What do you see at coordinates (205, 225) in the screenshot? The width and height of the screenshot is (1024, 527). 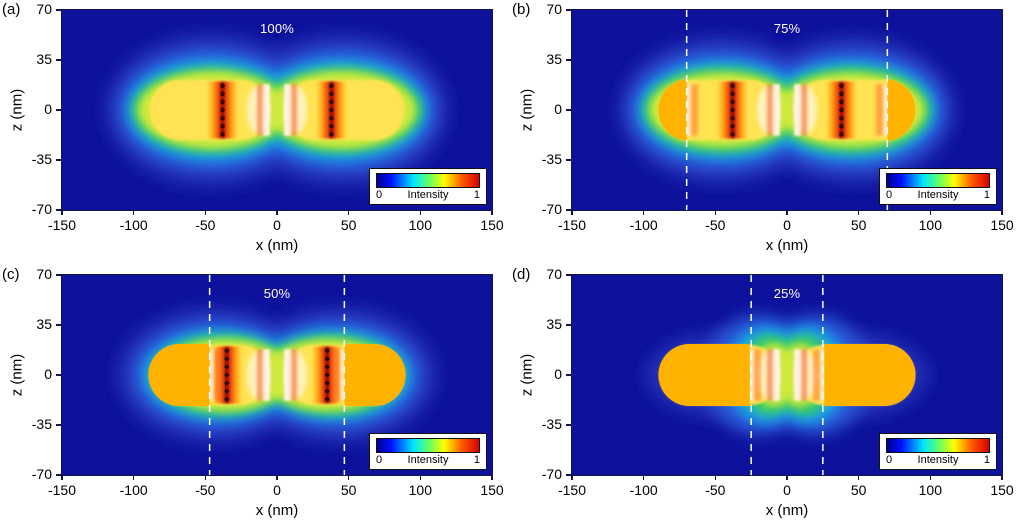 I see `x-tick-label: -50` at bounding box center [205, 225].